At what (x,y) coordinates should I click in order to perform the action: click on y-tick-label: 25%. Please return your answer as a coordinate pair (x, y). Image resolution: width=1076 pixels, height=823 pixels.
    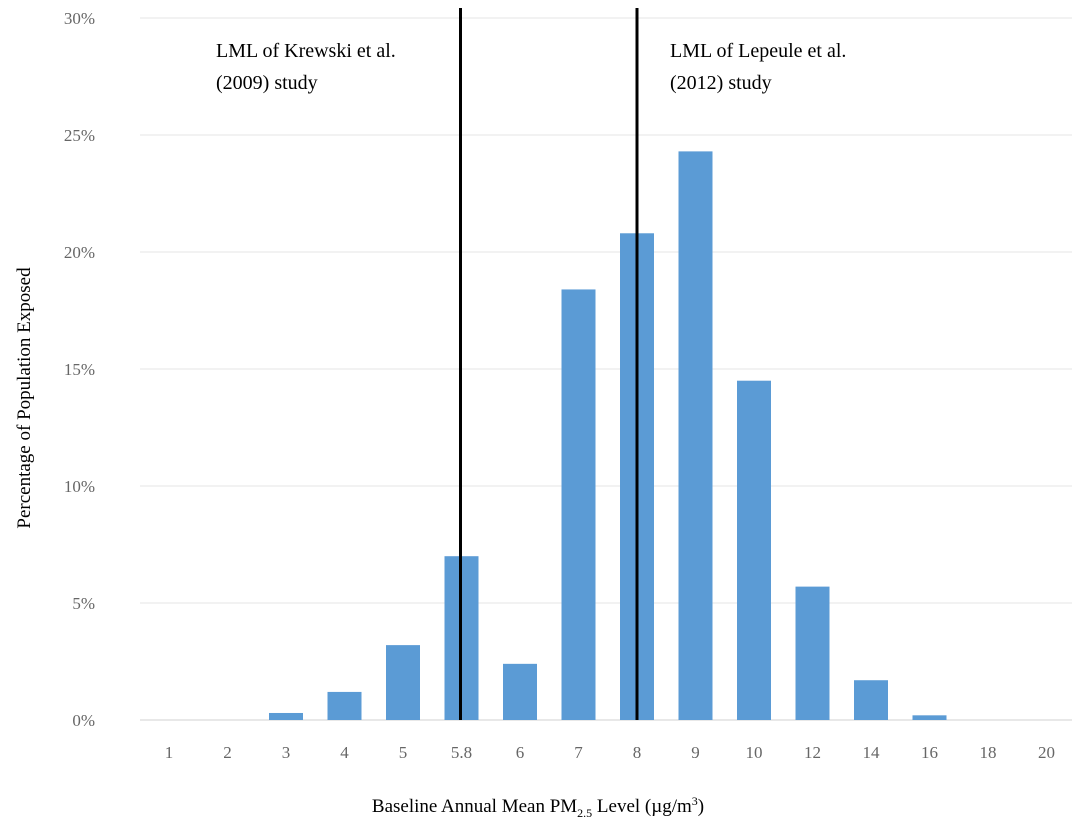
    Looking at the image, I should click on (79, 135).